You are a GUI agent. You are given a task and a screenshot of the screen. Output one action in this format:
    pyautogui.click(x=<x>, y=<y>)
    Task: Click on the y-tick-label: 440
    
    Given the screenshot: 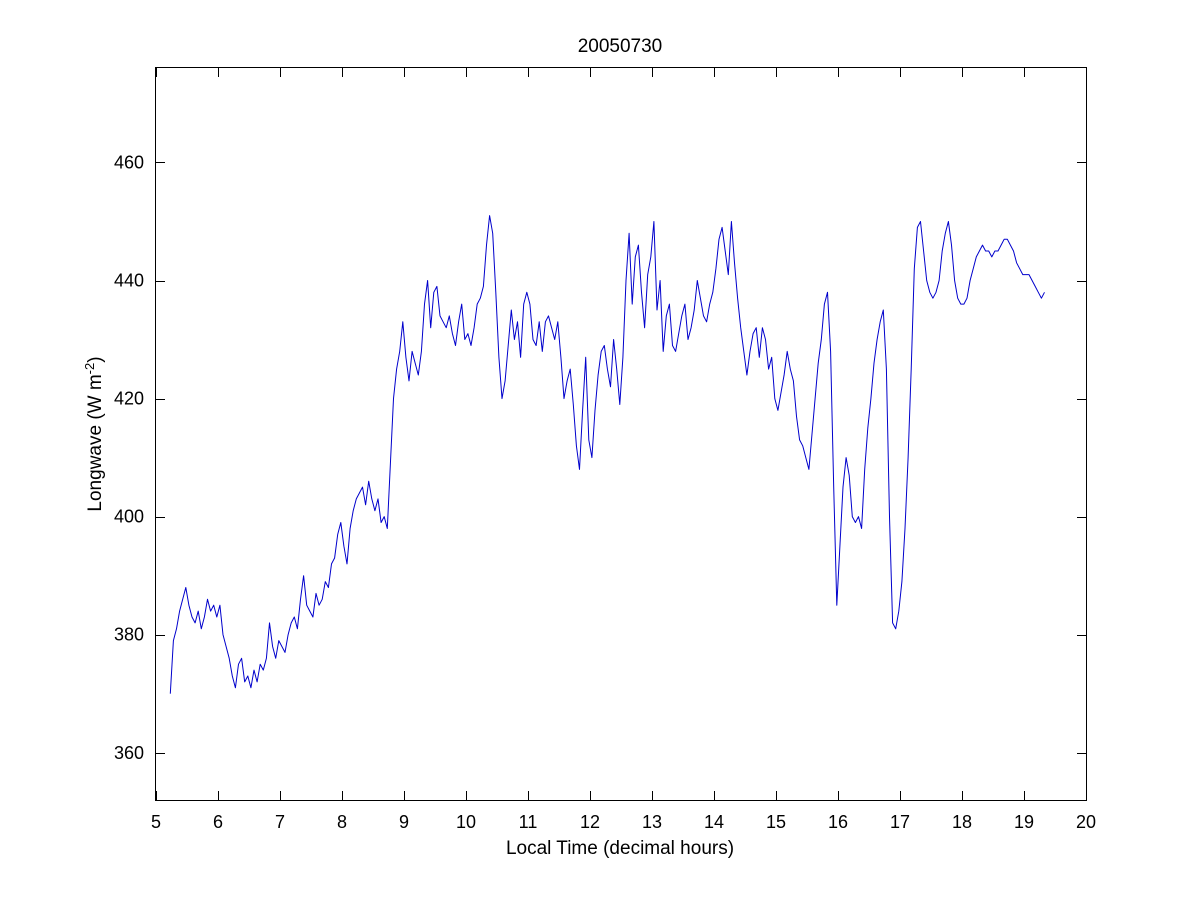 What is the action you would take?
    pyautogui.click(x=129, y=281)
    